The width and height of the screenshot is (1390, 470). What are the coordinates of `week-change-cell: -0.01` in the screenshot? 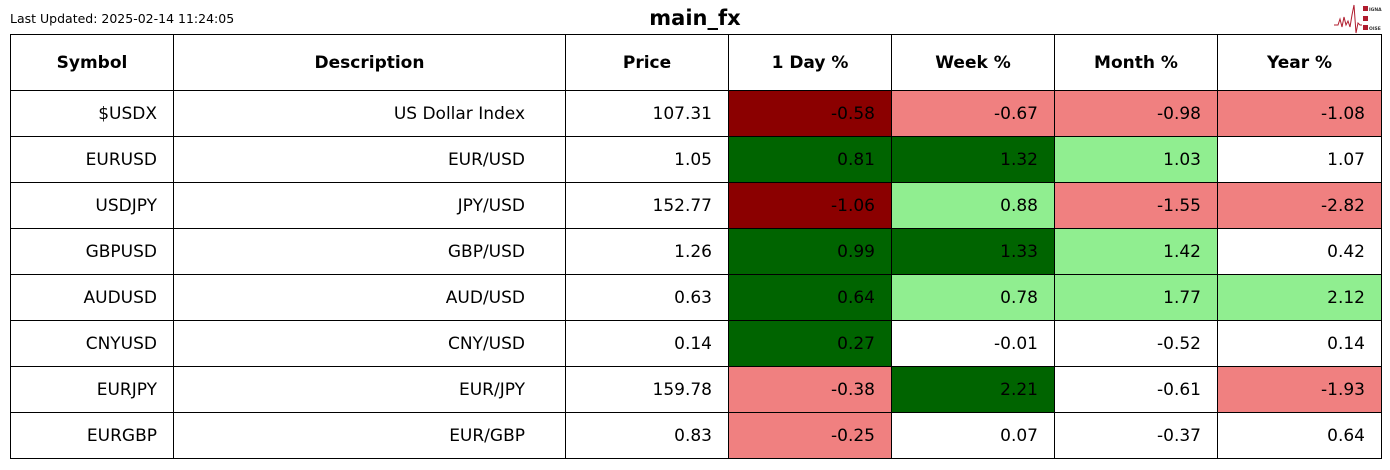 It's located at (973, 343).